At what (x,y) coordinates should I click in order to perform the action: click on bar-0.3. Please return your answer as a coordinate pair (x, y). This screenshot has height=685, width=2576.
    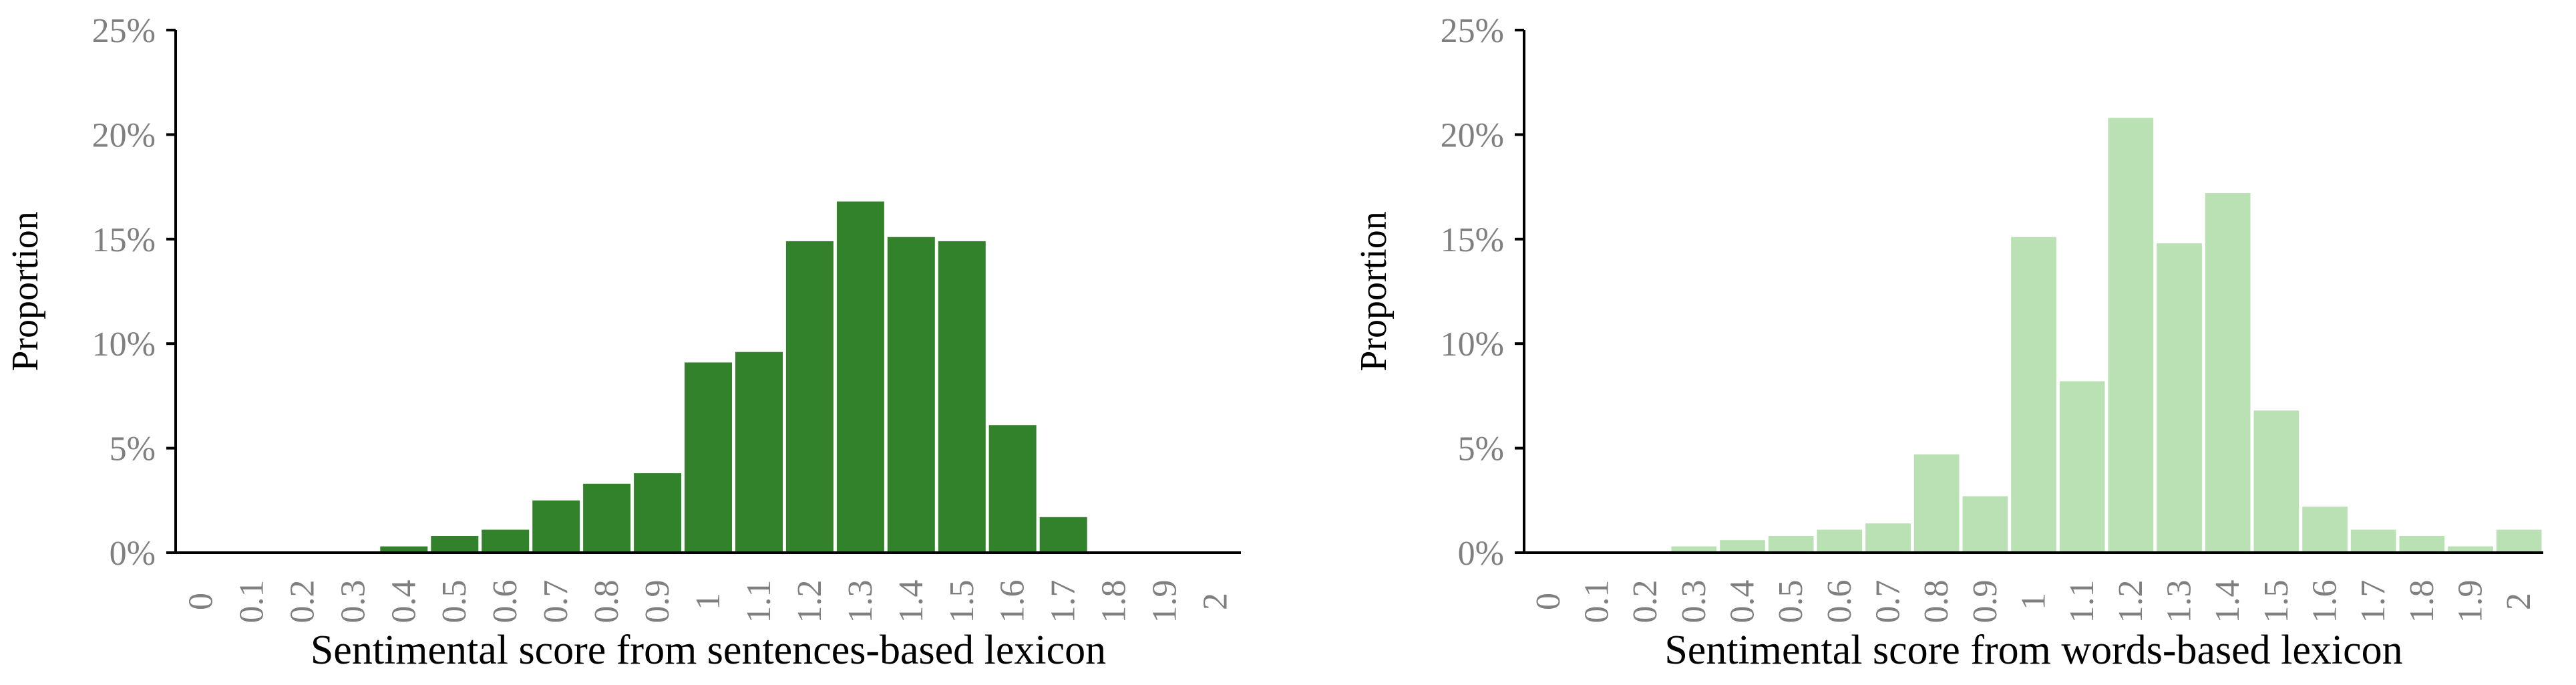
    Looking at the image, I should click on (1694, 549).